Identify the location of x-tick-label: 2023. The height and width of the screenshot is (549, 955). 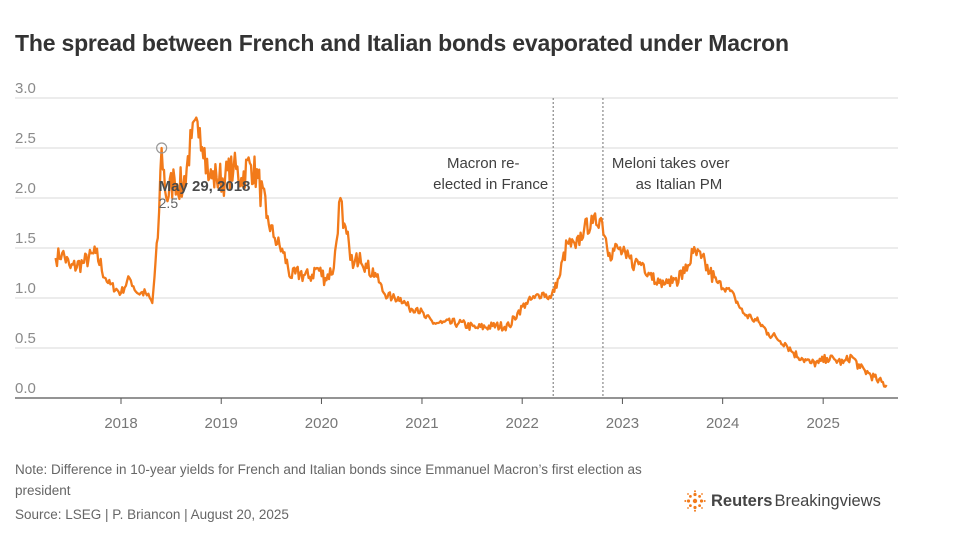
(622, 423).